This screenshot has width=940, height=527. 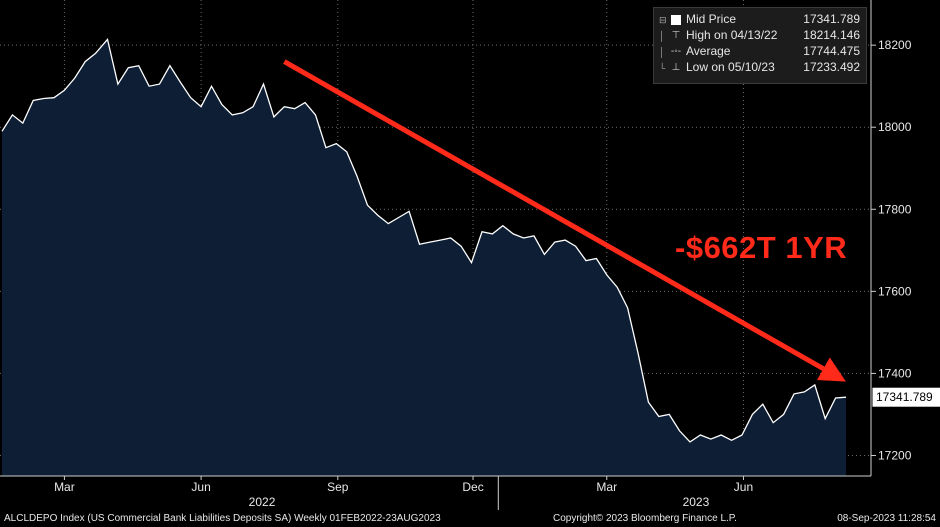 What do you see at coordinates (895, 373) in the screenshot?
I see `y-tick-label: 17400` at bounding box center [895, 373].